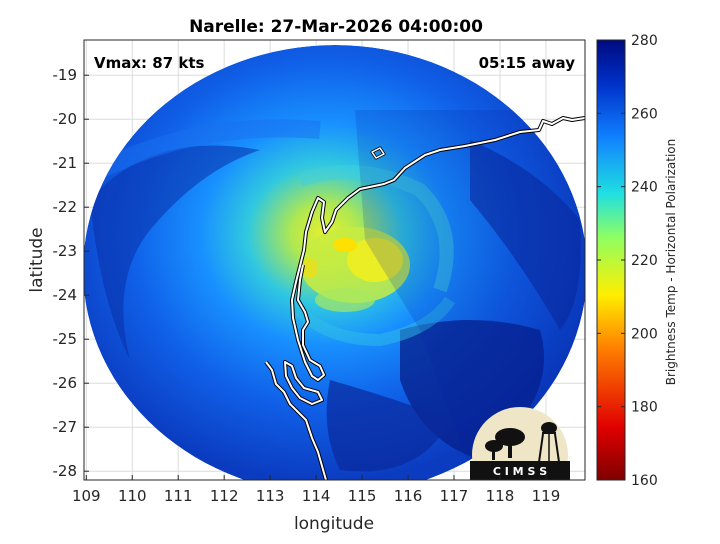 This screenshot has height=544, width=720. Describe the element at coordinates (65, 295) in the screenshot. I see `y-tick-label: -24` at that location.